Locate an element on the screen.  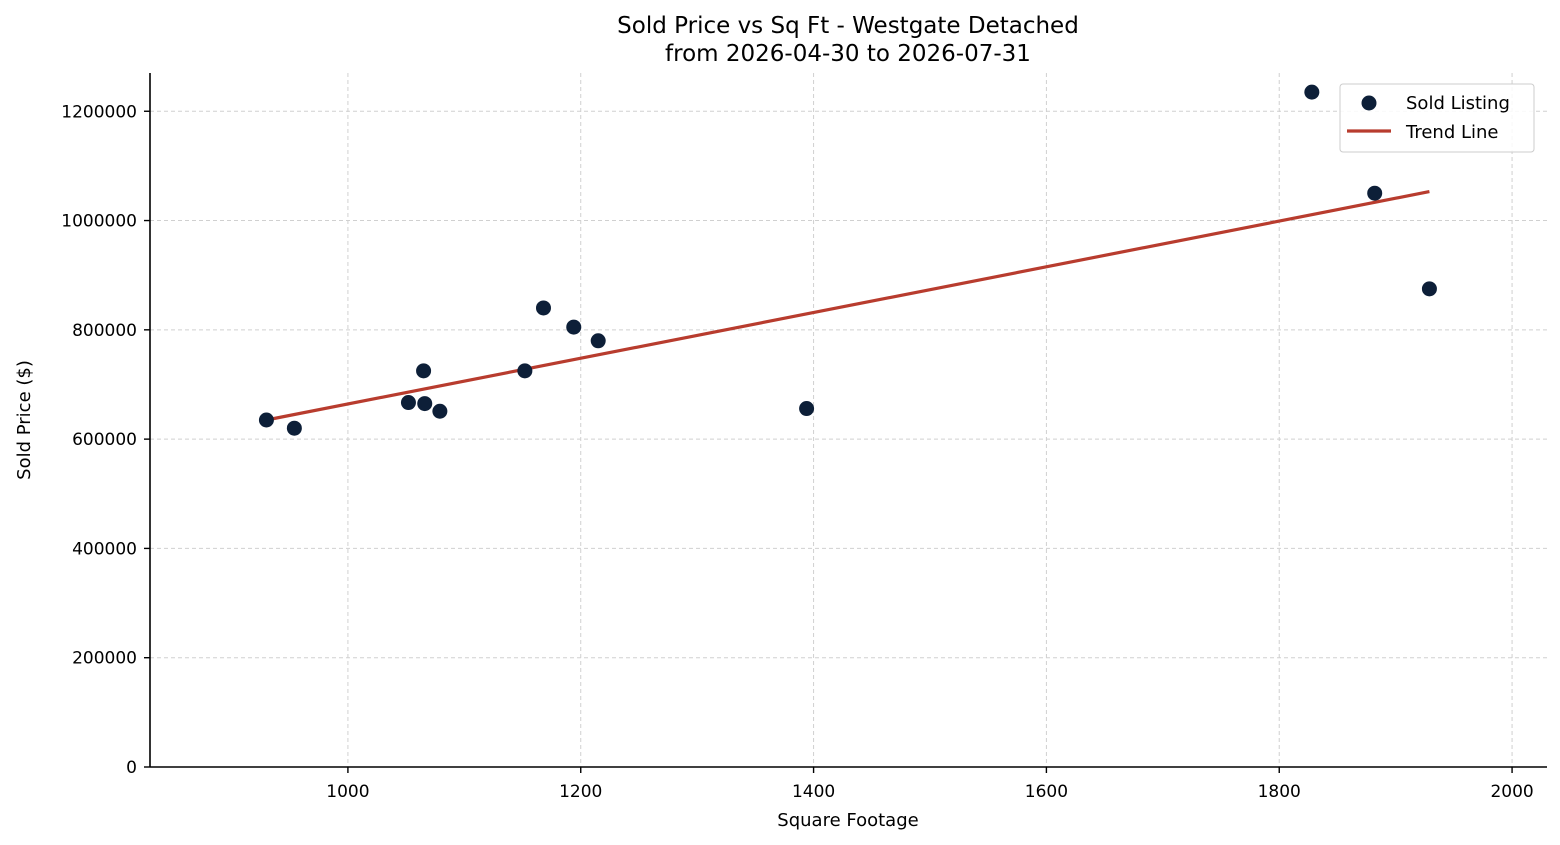
legend: Sold Listing Trend Line is located at coordinates (1437, 118).